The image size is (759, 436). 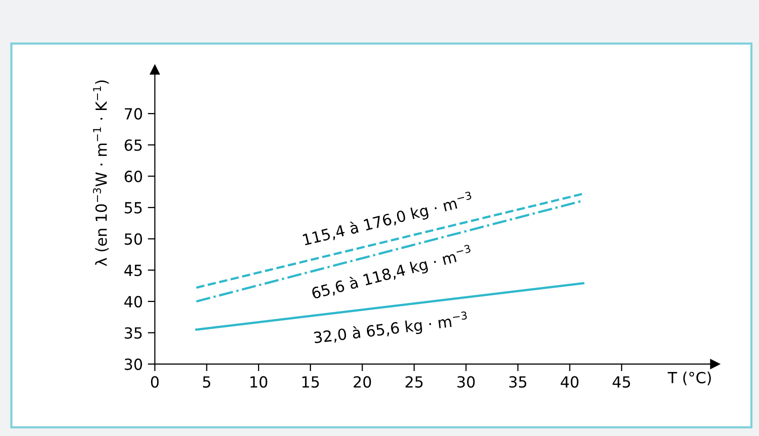 What do you see at coordinates (517, 382) in the screenshot?
I see `x-tick-label: 35` at bounding box center [517, 382].